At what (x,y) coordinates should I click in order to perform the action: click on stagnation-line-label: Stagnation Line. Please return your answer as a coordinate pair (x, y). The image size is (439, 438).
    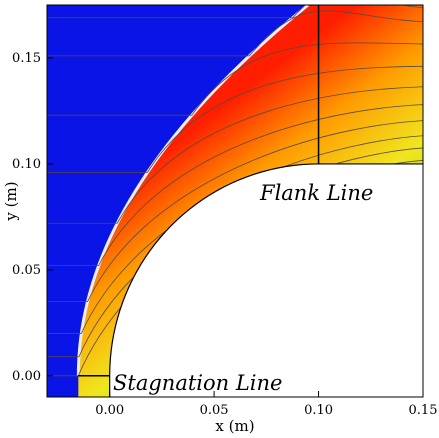
    Looking at the image, I should click on (197, 383).